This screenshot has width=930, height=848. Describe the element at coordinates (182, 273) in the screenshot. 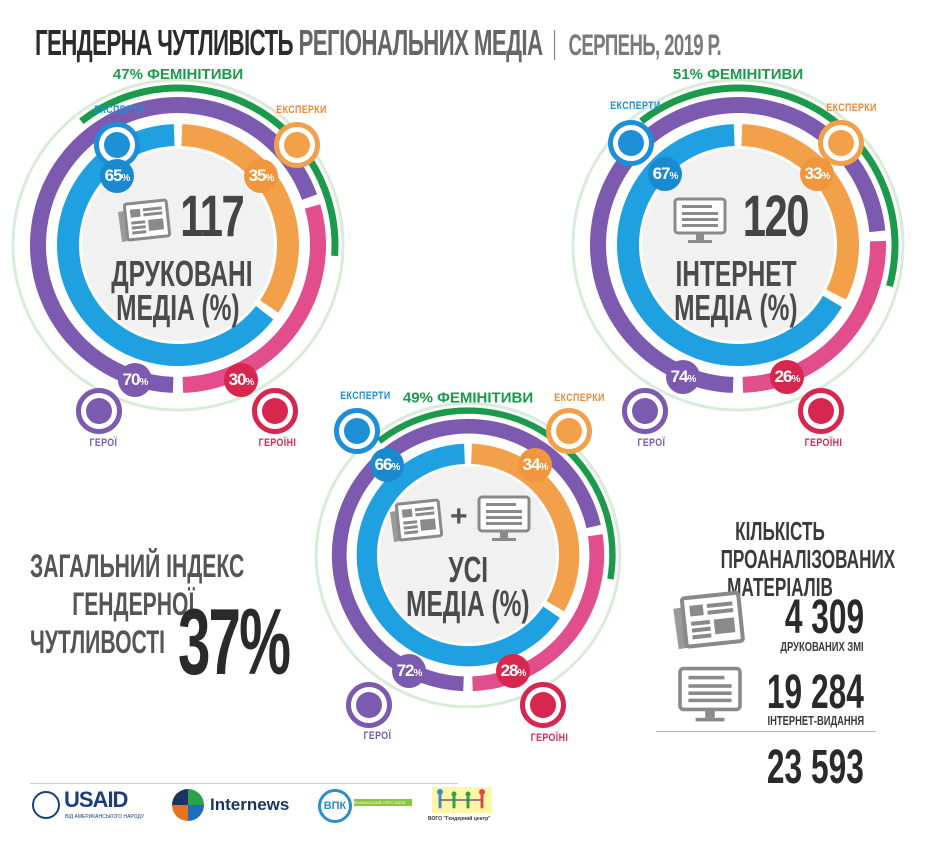

I see `print-title-line1: ДРУКОВАНІ` at that location.